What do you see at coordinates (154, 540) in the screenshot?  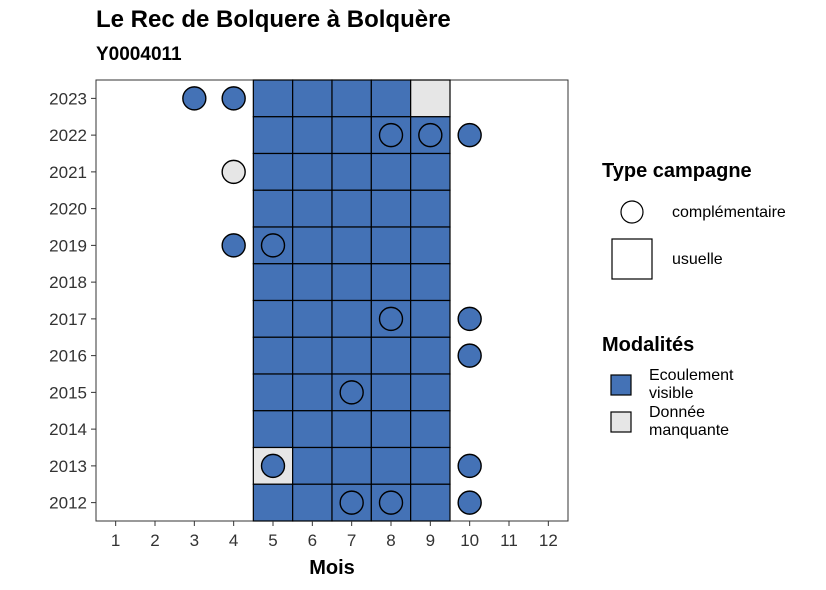 I see `x-tick-label-2: 2` at bounding box center [154, 540].